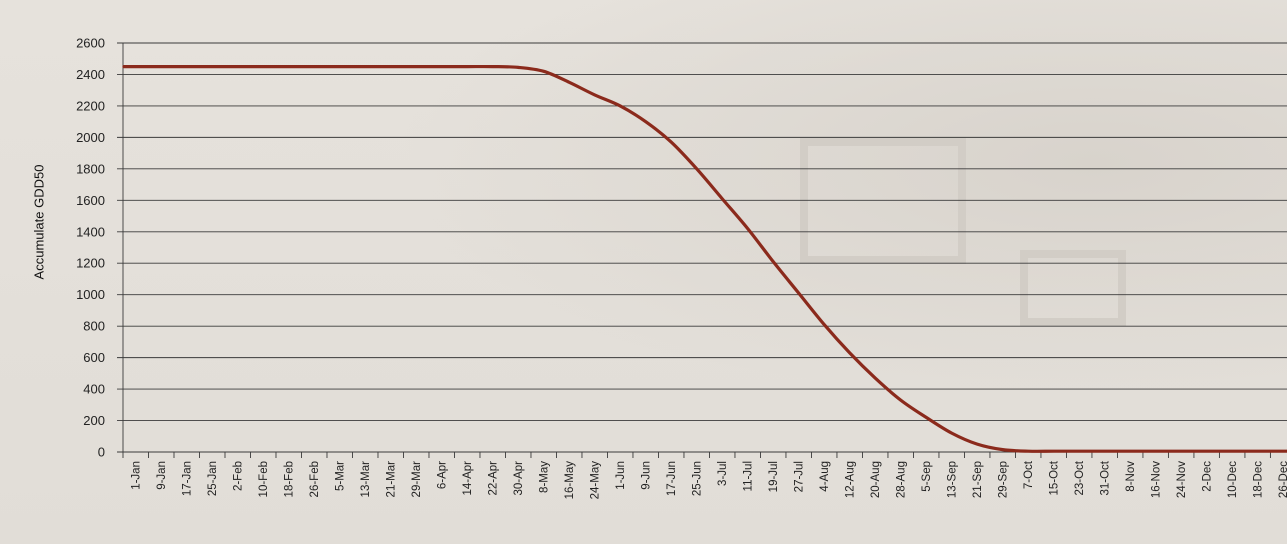 Image resolution: width=1287 pixels, height=544 pixels. What do you see at coordinates (927, 476) in the screenshot?
I see `x-tick-label: 5-Sep` at bounding box center [927, 476].